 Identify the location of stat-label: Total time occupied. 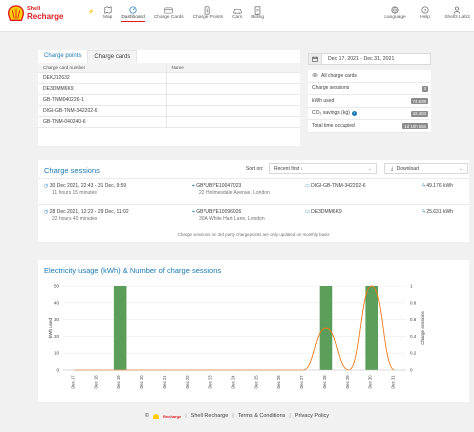
(333, 125).